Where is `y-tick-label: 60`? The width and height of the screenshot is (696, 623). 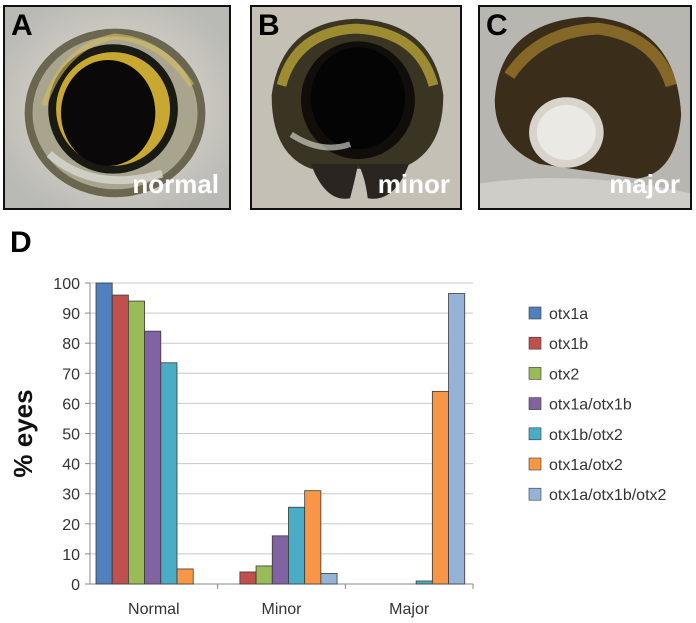 y-tick-label: 60 is located at coordinates (71, 404).